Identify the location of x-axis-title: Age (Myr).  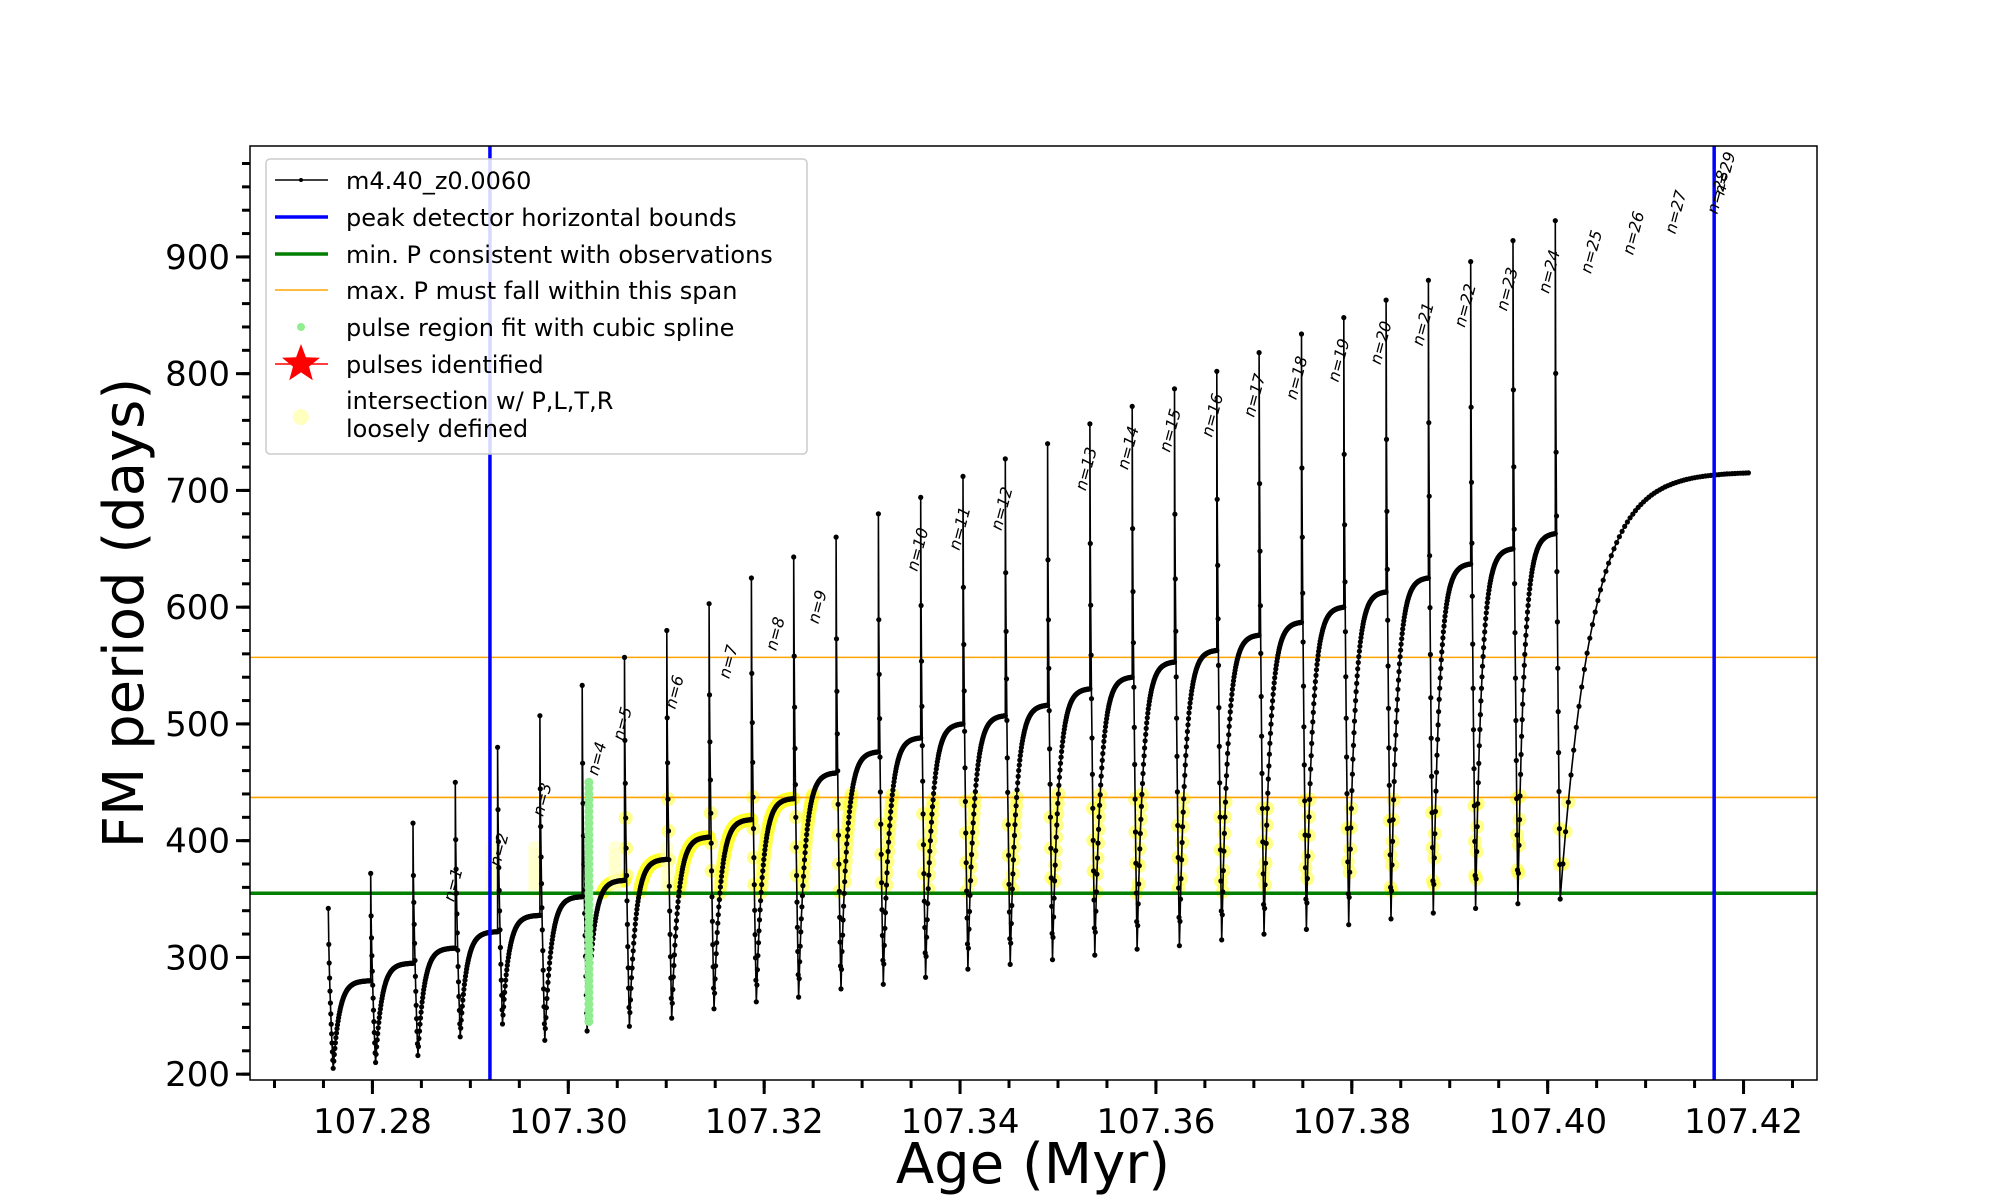
(1033, 1164).